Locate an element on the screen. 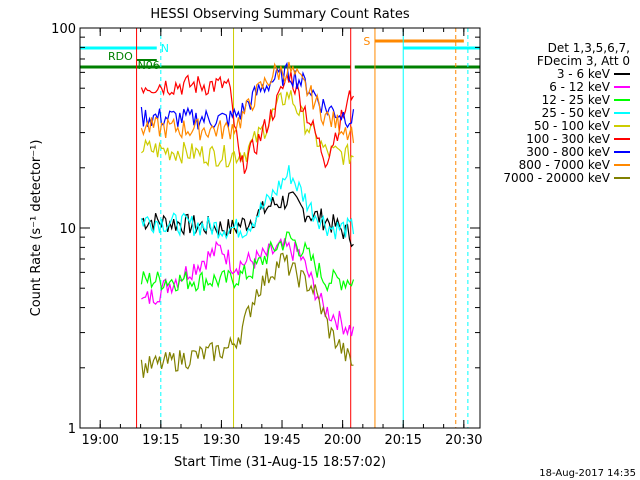  y-axis-label: Count Rate (s⁻¹ detector⁻¹) is located at coordinates (36, 228).